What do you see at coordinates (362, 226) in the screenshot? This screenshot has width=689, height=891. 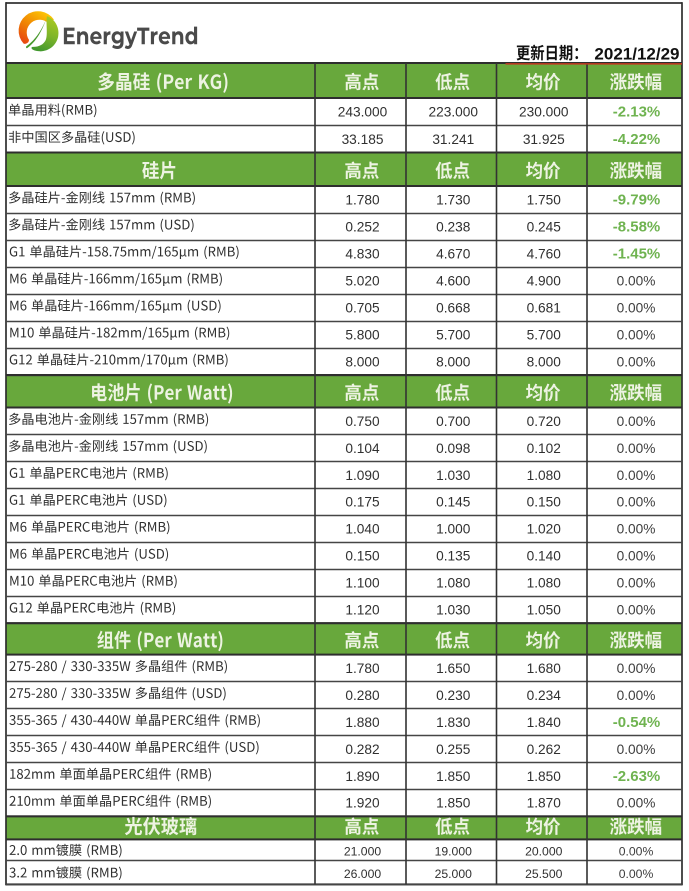 I see `svg-text: 0.252` at bounding box center [362, 226].